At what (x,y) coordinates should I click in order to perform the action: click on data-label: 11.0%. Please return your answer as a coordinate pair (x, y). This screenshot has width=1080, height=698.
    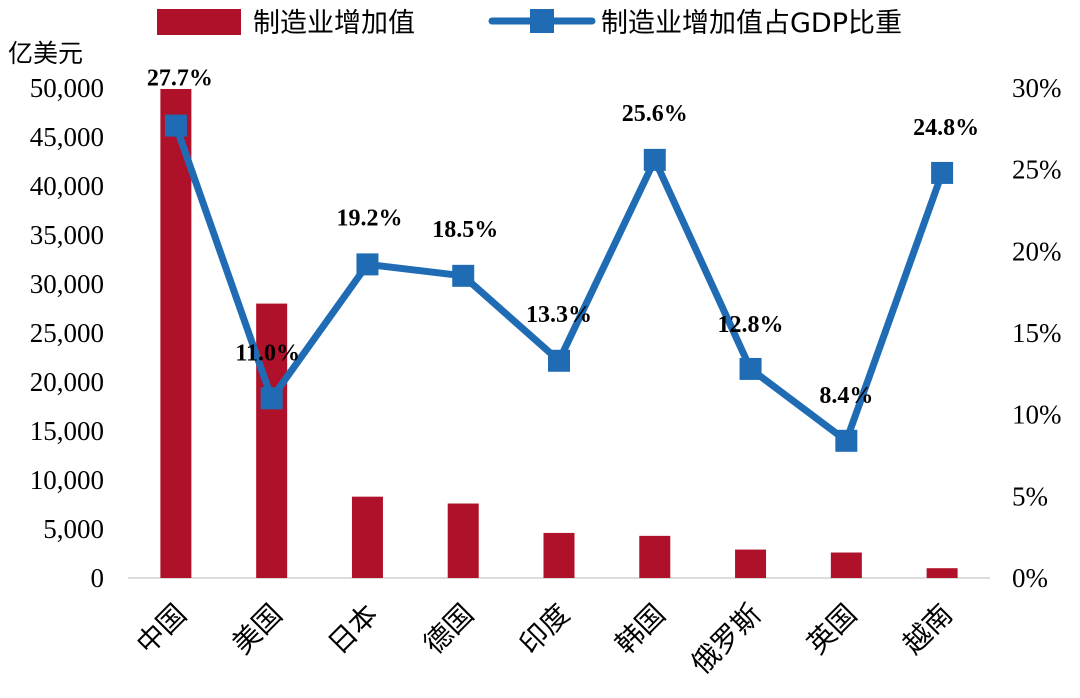
    Looking at the image, I should click on (267, 353).